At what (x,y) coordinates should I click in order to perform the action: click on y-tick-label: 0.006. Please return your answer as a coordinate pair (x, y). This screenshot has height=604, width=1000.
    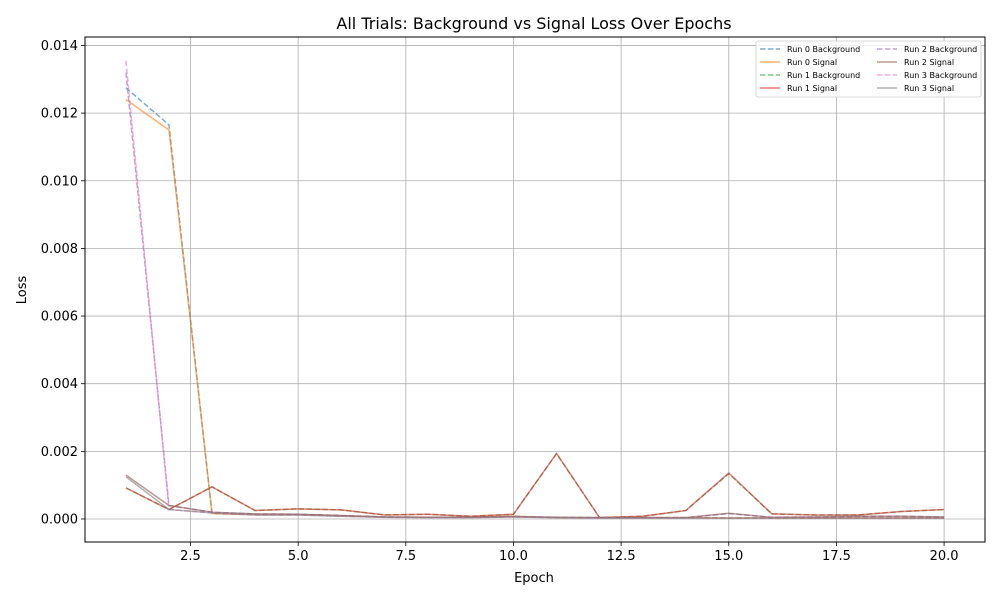
    Looking at the image, I should click on (59, 317).